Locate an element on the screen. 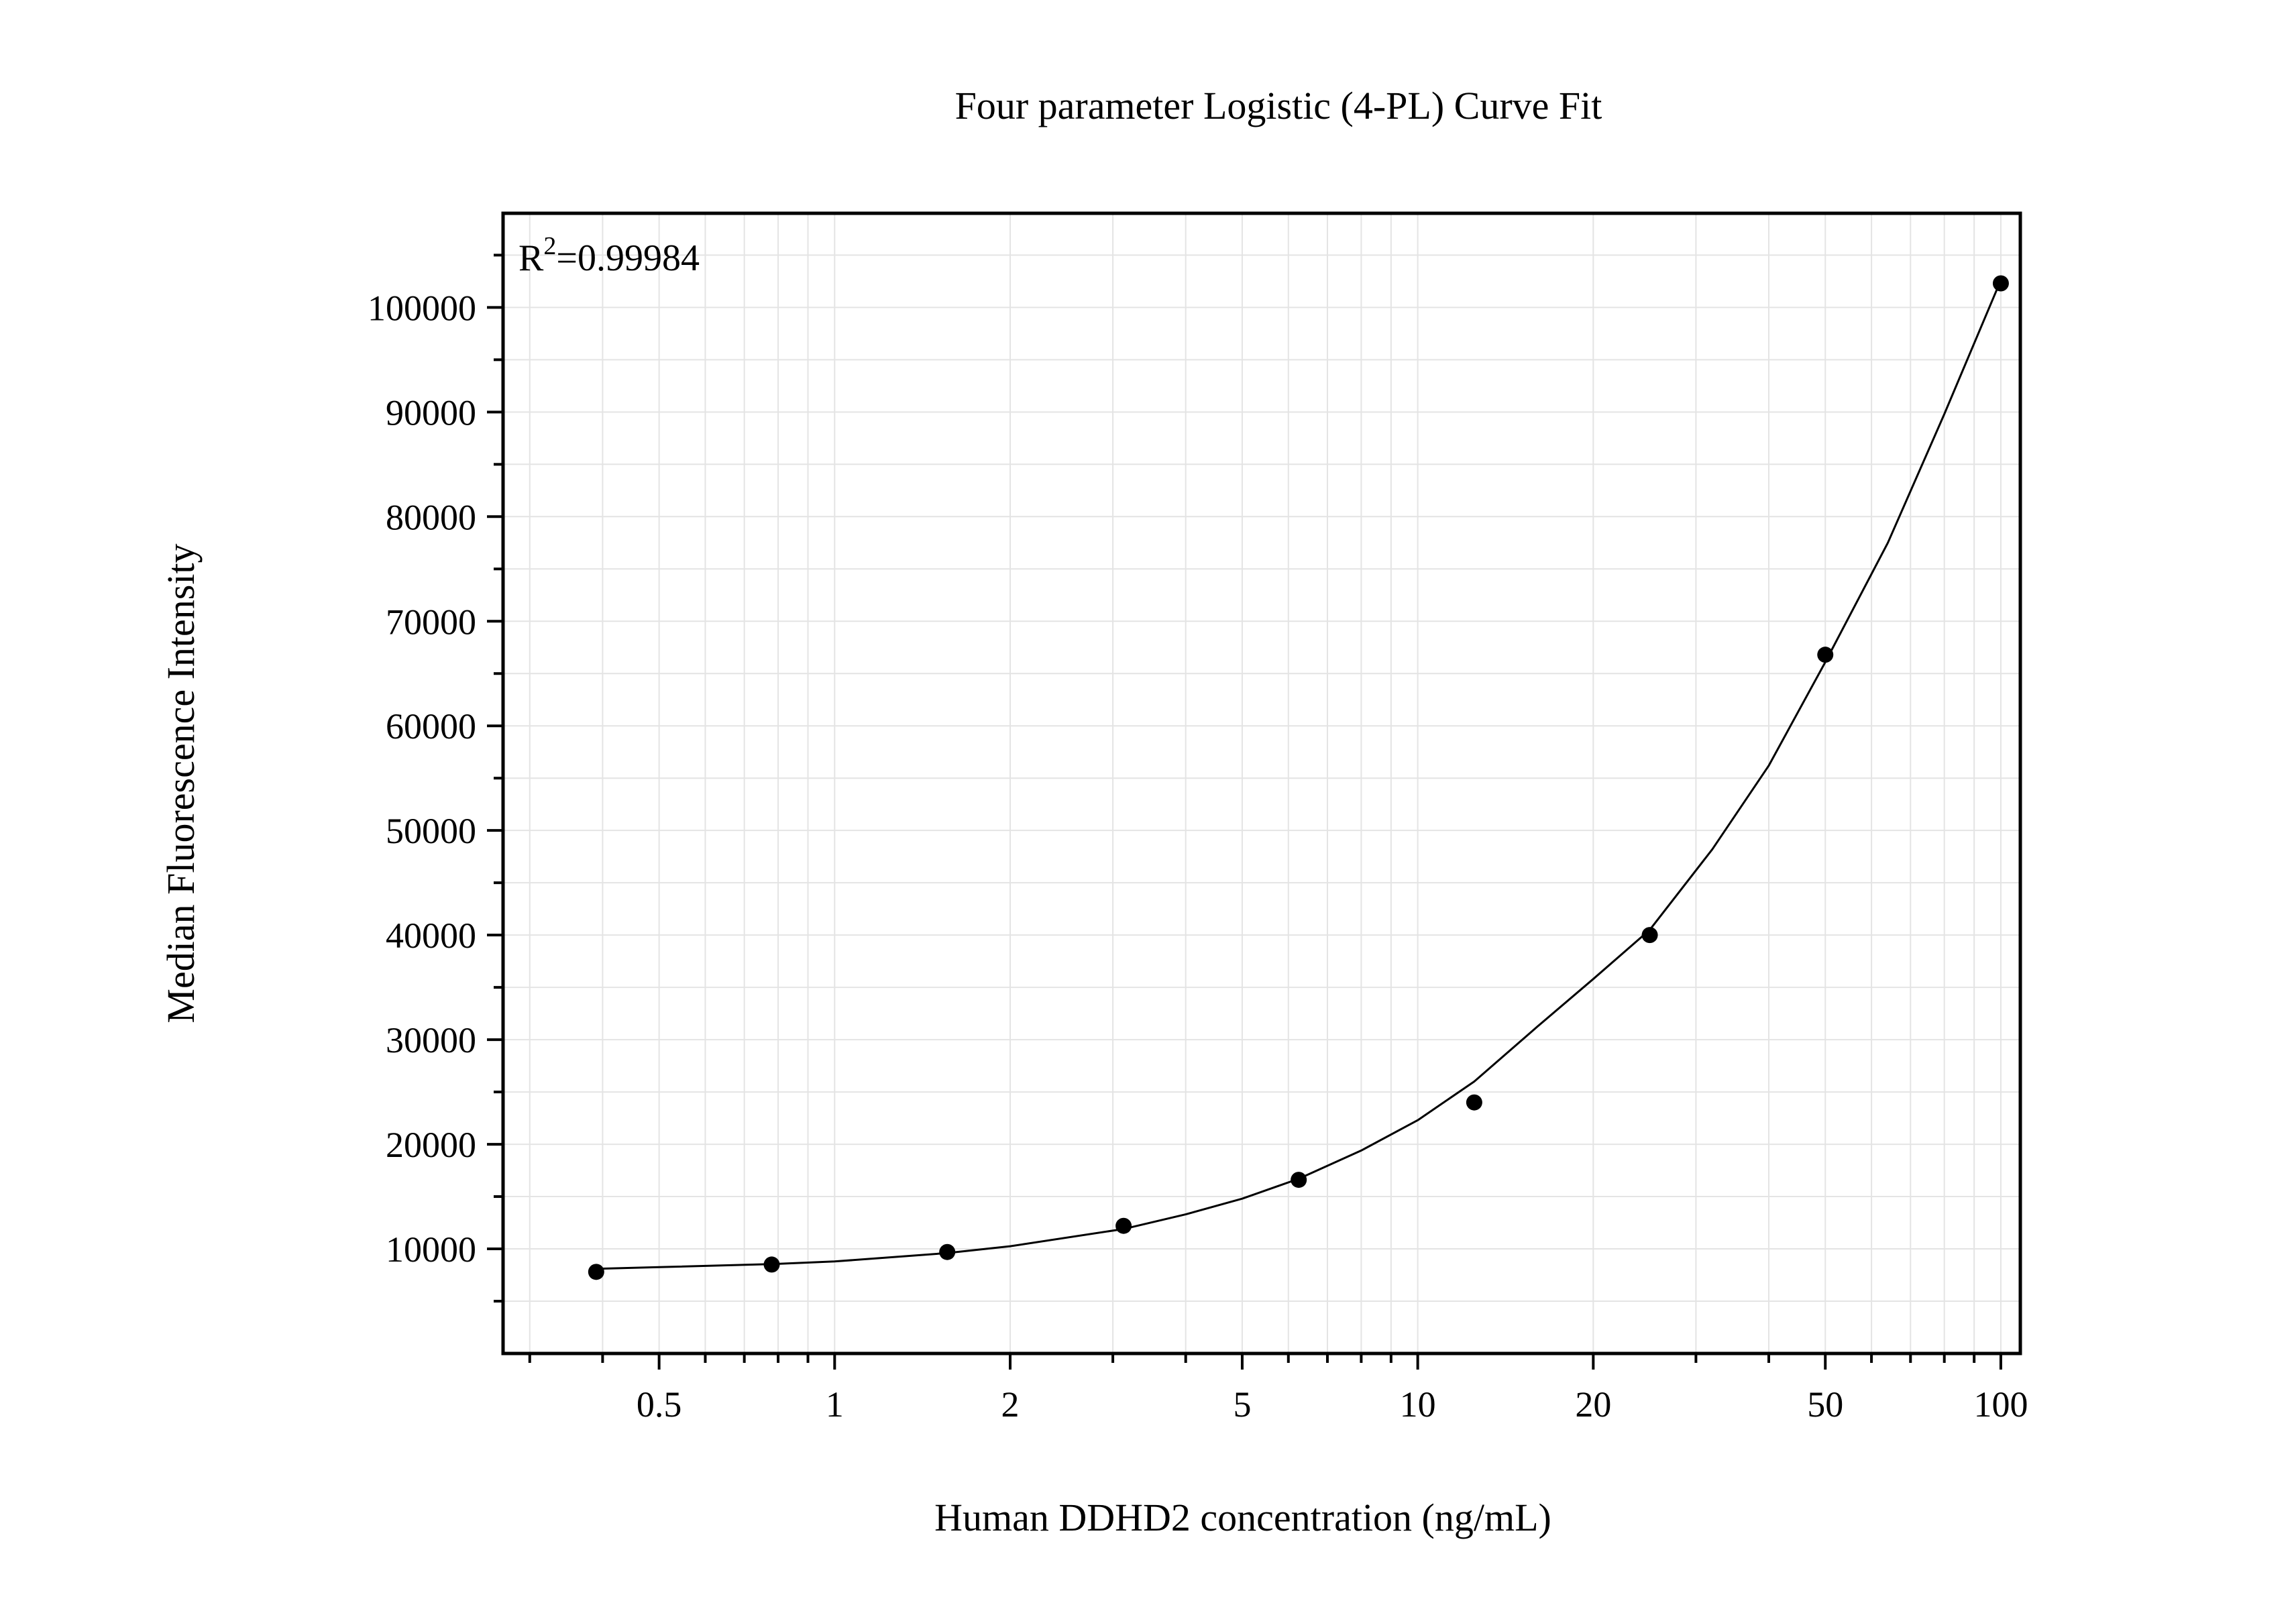 This screenshot has width=2296, height=1607. y-tick-label: 20000 is located at coordinates (431, 1145).